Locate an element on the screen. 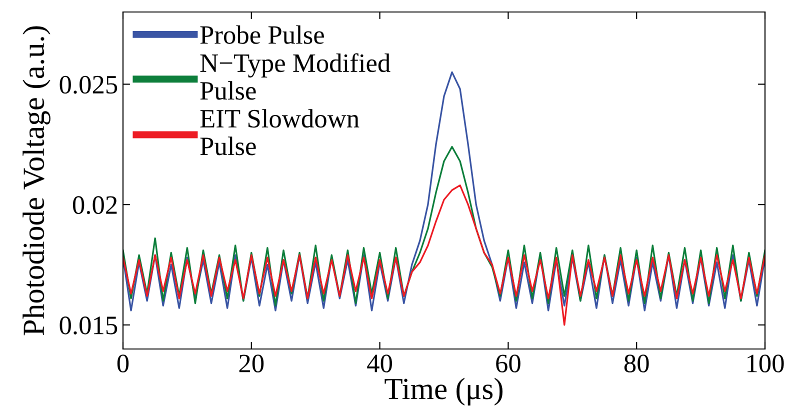 The image size is (786, 417). x-axis-title: Time (μs) is located at coordinates (443, 392).